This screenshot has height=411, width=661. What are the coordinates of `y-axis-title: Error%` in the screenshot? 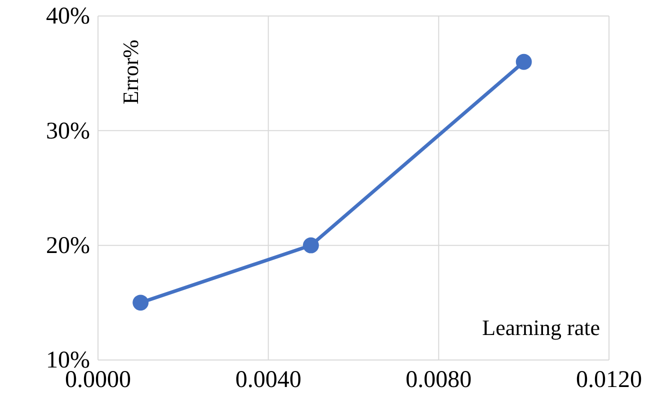 It's located at (130, 72).